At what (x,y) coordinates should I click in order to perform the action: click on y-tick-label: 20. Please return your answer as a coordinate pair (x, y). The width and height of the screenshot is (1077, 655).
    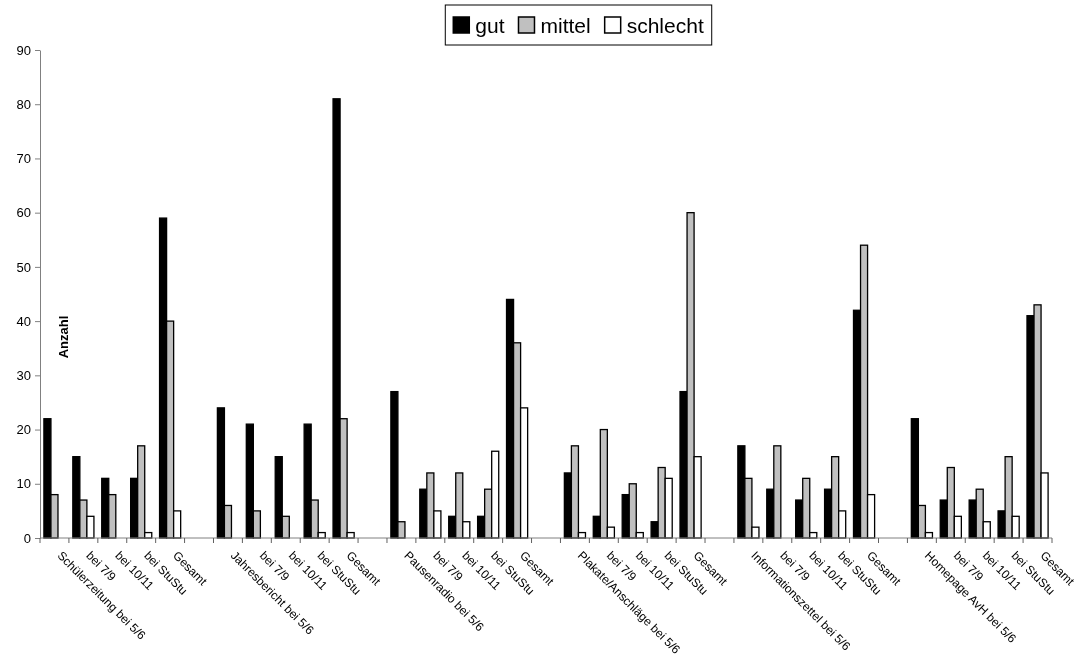
    Looking at the image, I should click on (23, 430).